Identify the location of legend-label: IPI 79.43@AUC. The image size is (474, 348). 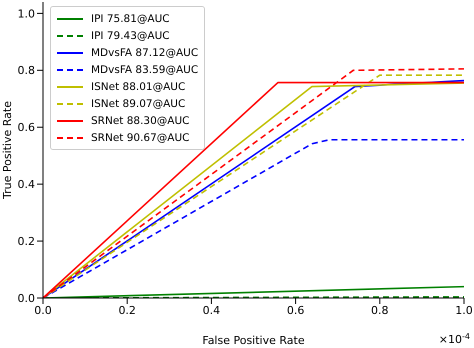
(130, 36).